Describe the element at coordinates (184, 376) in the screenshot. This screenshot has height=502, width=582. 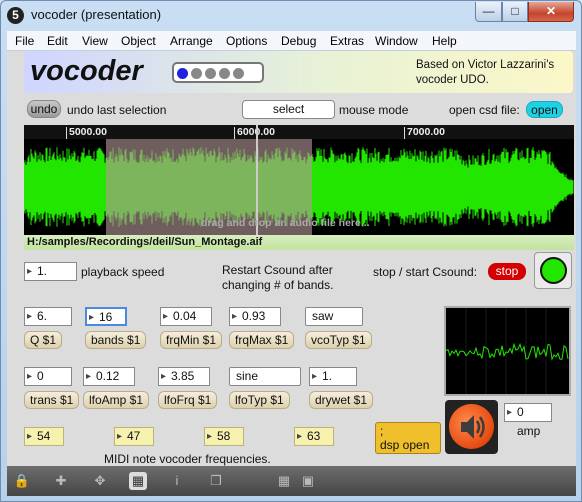
I see `lfofrq-number: 3.85` at that location.